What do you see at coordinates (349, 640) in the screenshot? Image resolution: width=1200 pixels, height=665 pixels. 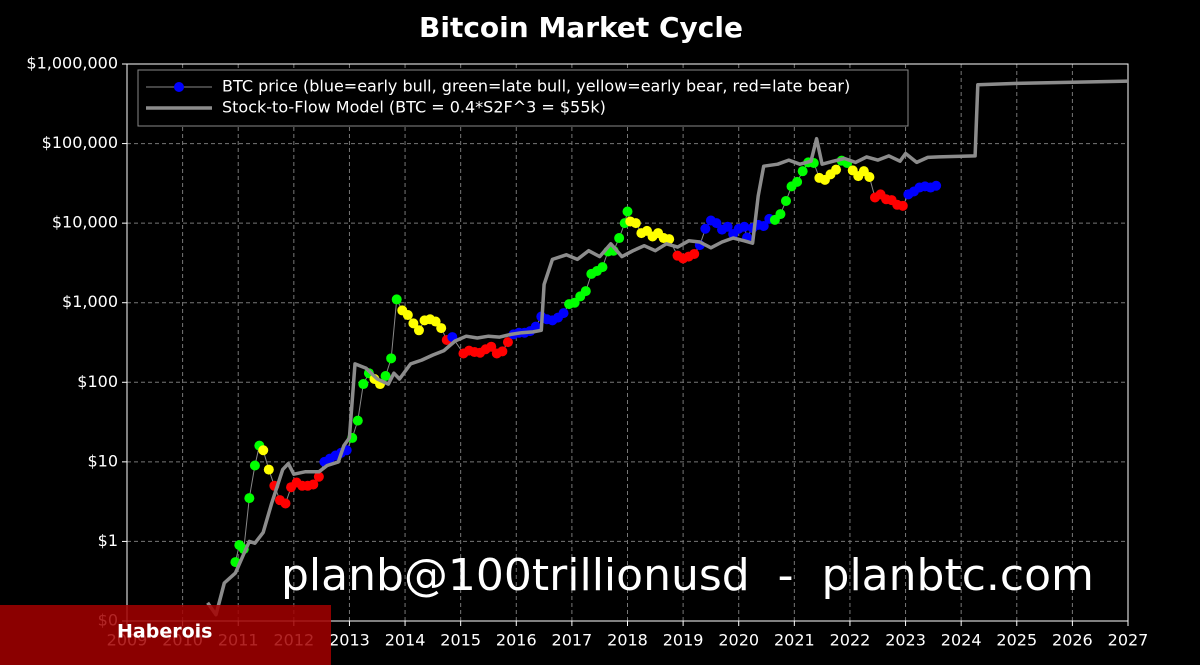 I see `x-tick-label: 2013` at bounding box center [349, 640].